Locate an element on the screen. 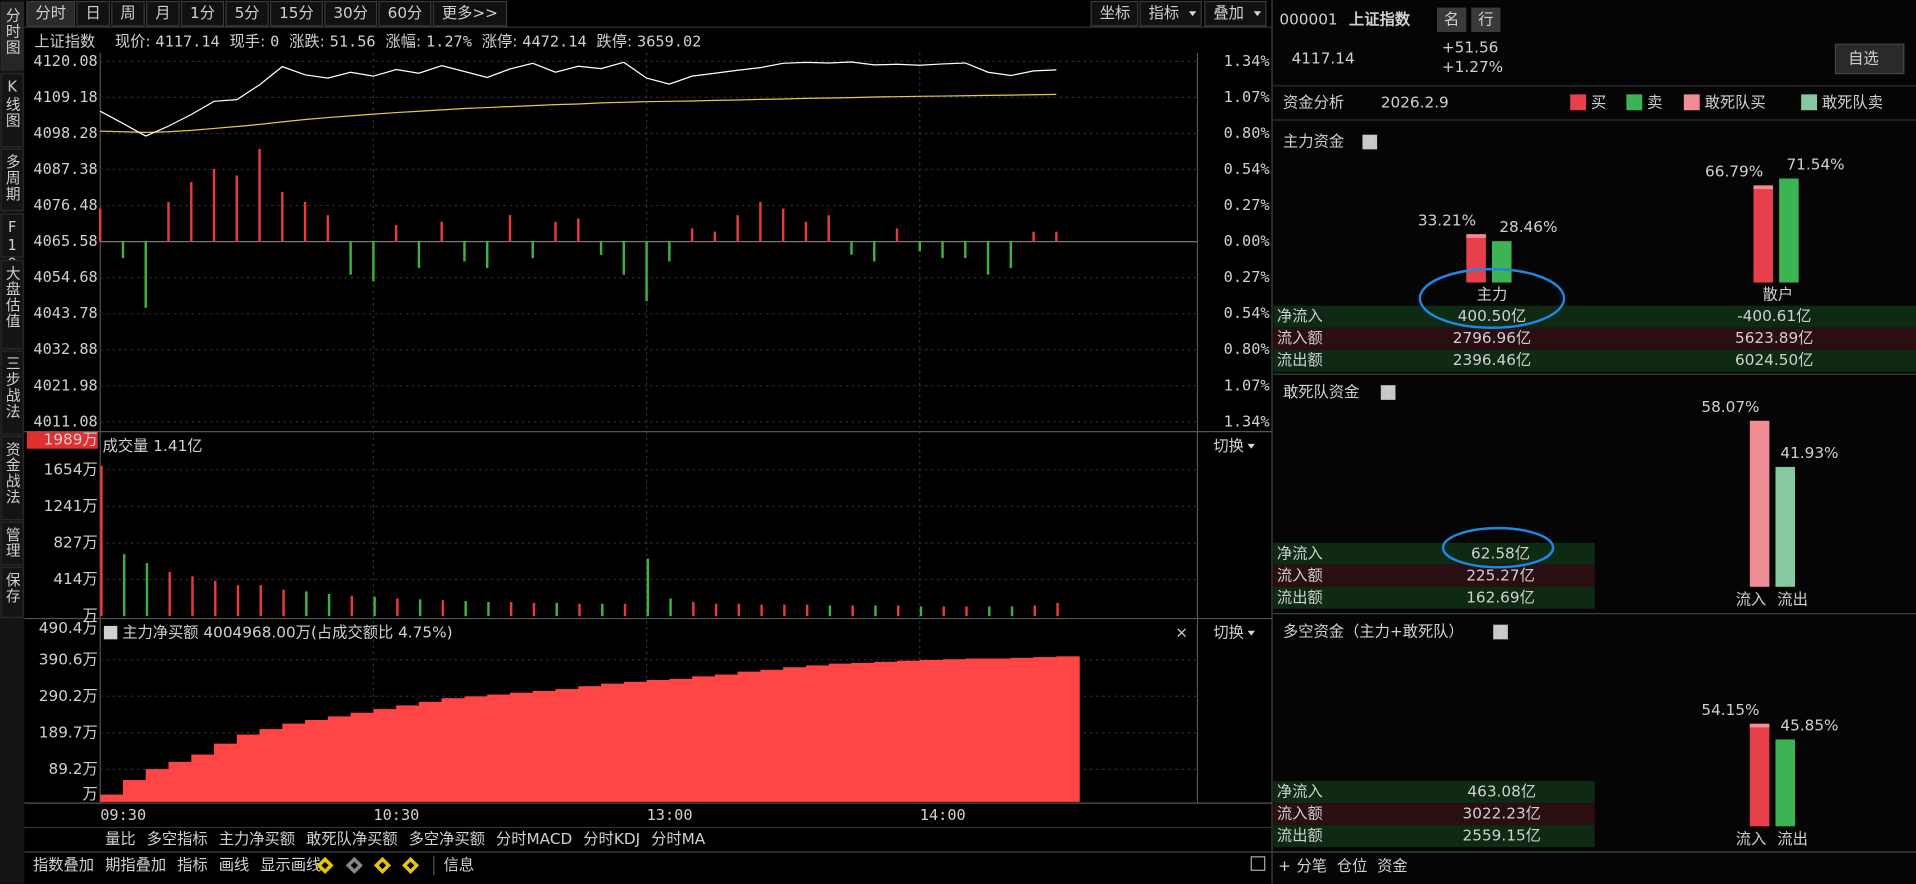 The image size is (1916, 884). period-tab: 15分 is located at coordinates (296, 13).